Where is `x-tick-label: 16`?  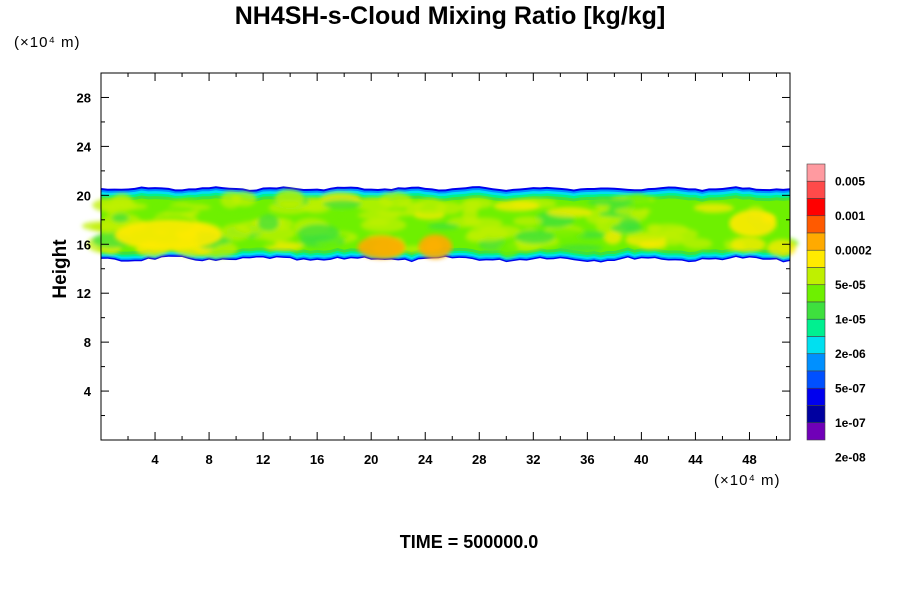 x-tick-label: 16 is located at coordinates (317, 459).